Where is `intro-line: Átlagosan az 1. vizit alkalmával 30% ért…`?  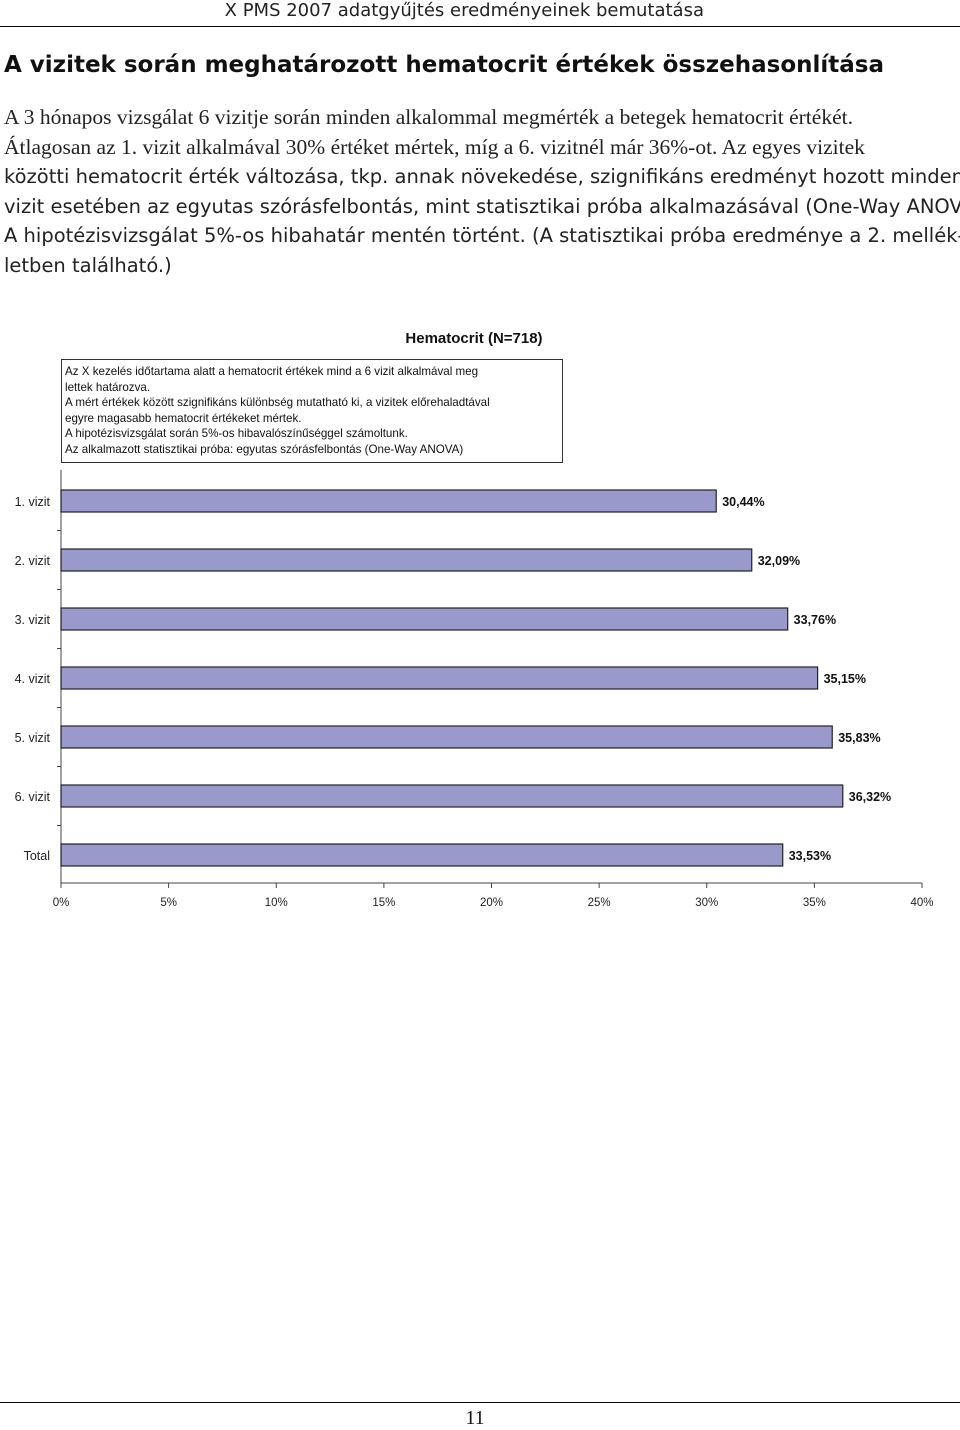 intro-line: Átlagosan az 1. vizit alkalmával 30% ért… is located at coordinates (434, 146).